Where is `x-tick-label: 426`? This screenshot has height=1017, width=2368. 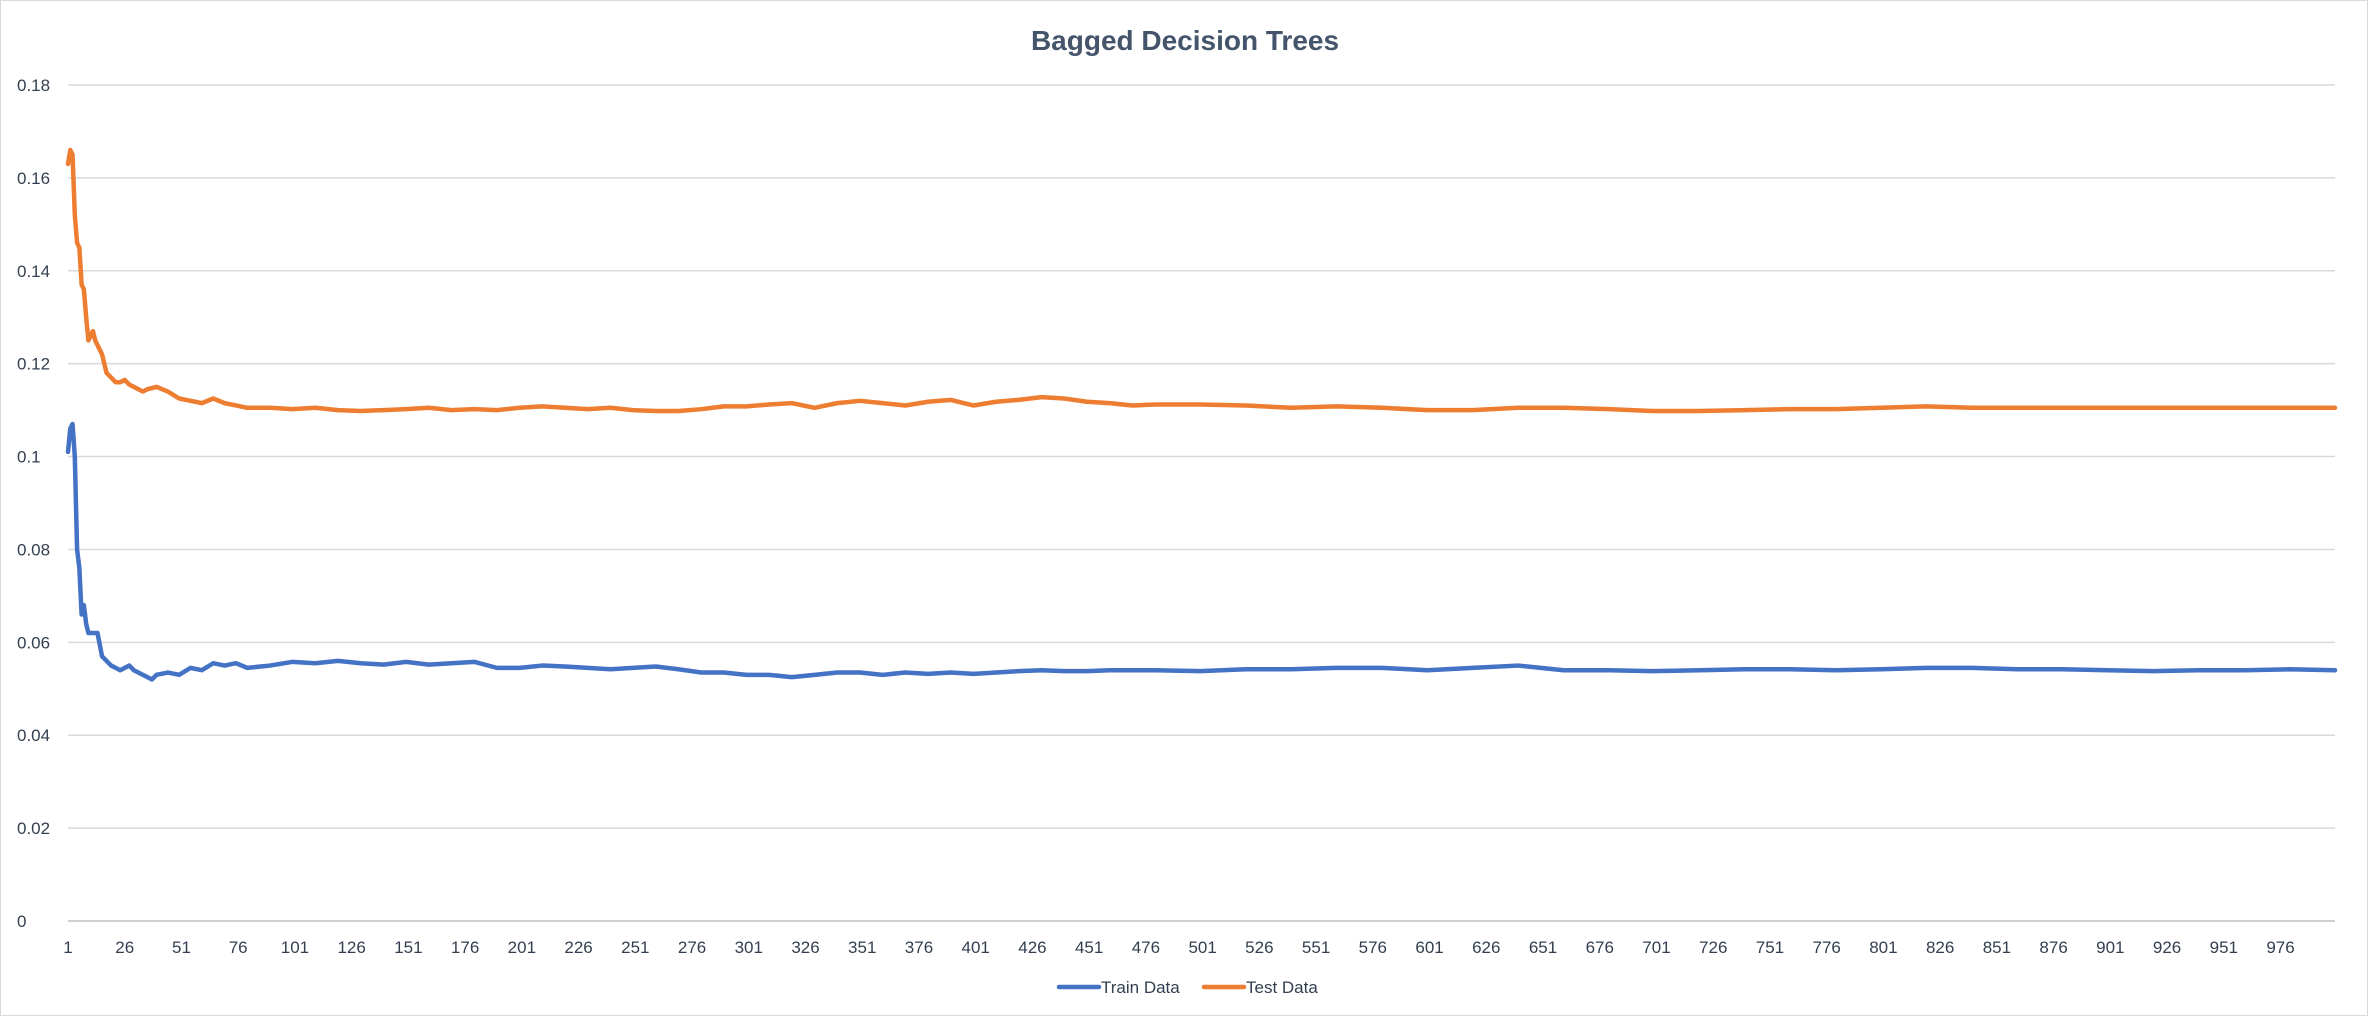 x-tick-label: 426 is located at coordinates (1032, 947).